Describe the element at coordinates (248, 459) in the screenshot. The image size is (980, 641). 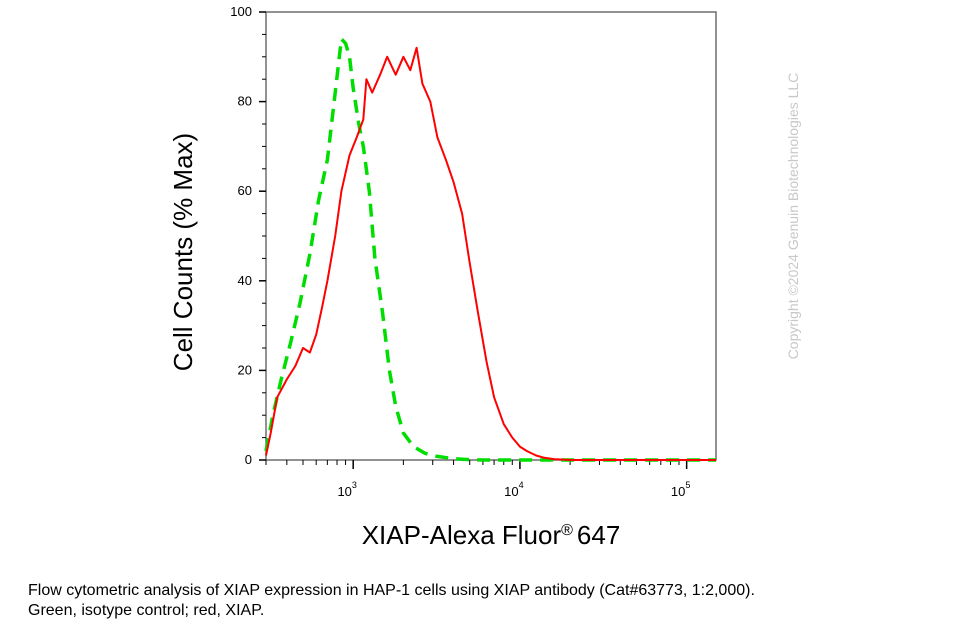
I see `y-tick-label: 0` at that location.